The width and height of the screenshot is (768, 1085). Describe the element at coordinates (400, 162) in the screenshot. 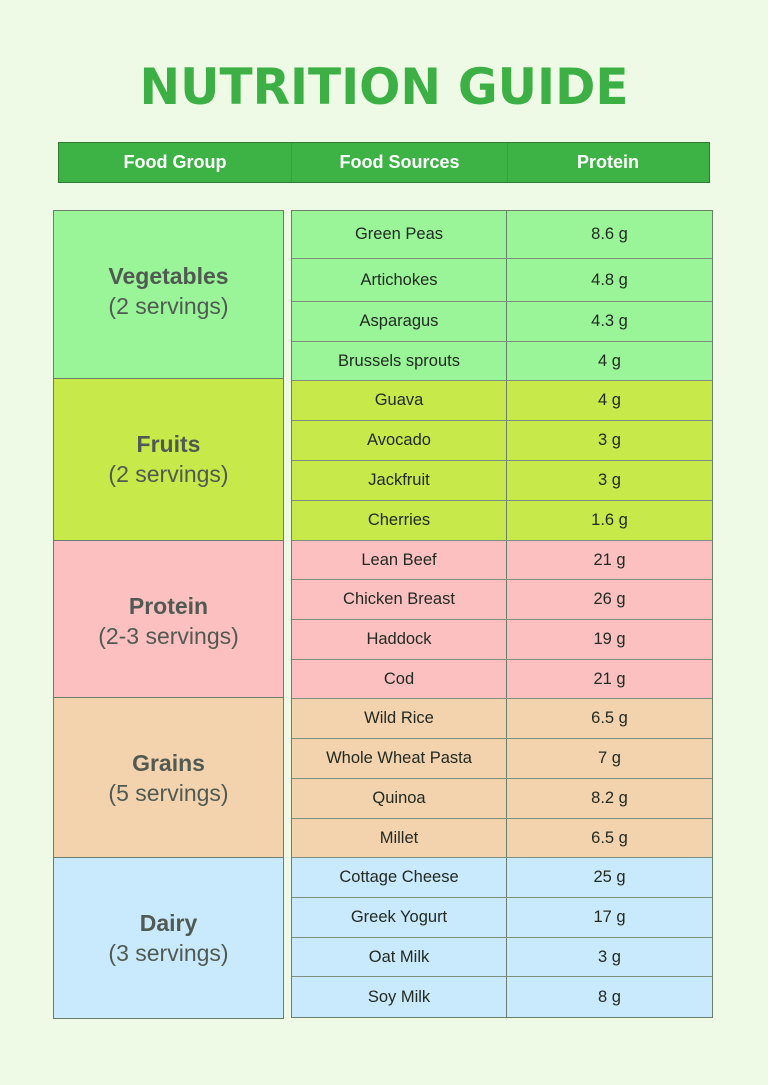

I see `header-food-sources: Food Sources` at that location.